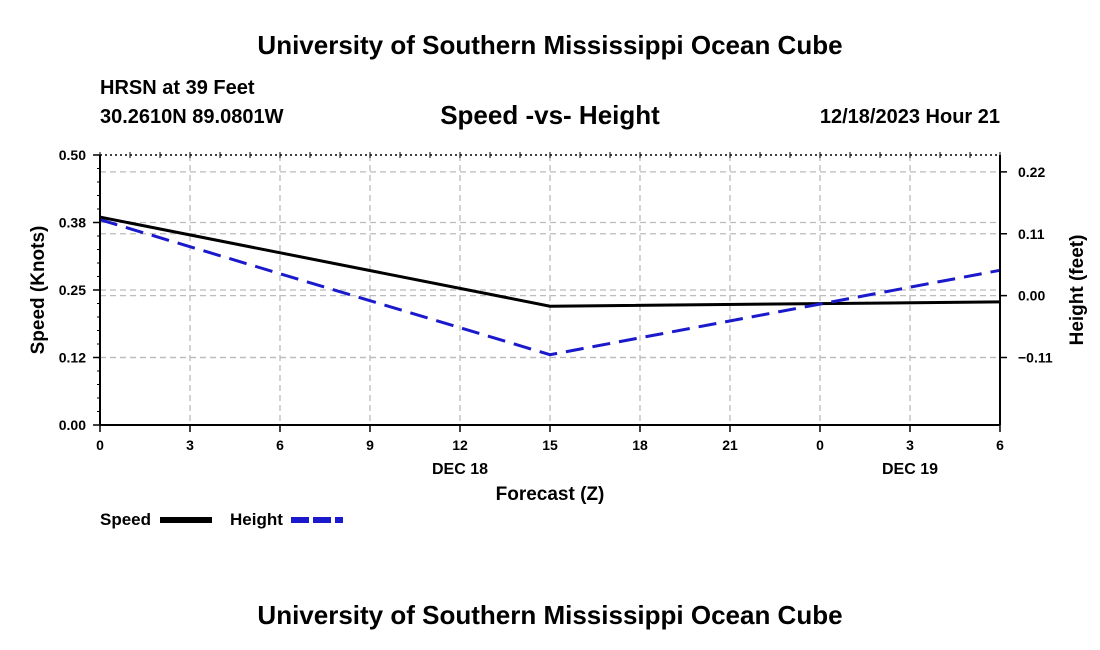 This screenshot has width=1100, height=650. Describe the element at coordinates (460, 445) in the screenshot. I see `x-tick-label: 12` at that location.